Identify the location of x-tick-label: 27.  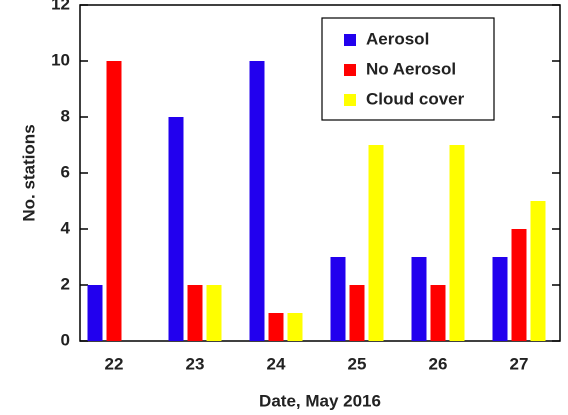
(519, 363).